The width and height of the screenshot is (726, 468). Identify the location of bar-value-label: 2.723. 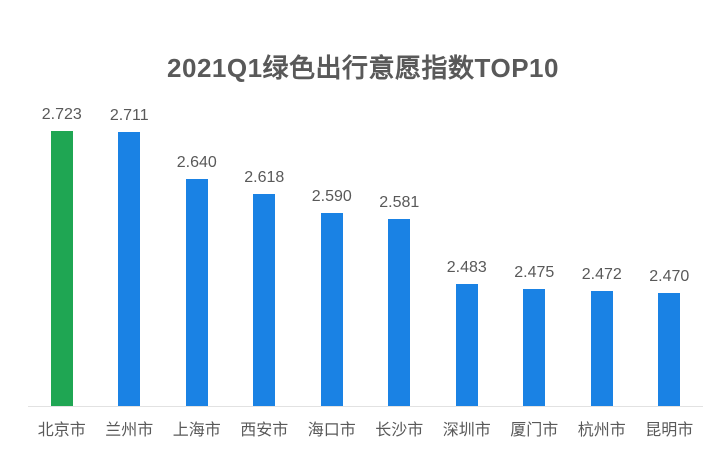
(61, 114).